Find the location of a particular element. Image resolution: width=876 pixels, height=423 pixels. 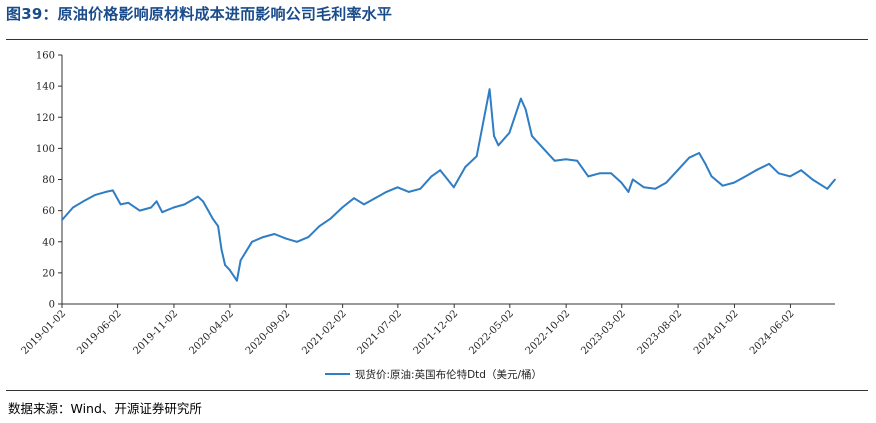

x-tick-label: 2020-09-02 is located at coordinates (268, 332).